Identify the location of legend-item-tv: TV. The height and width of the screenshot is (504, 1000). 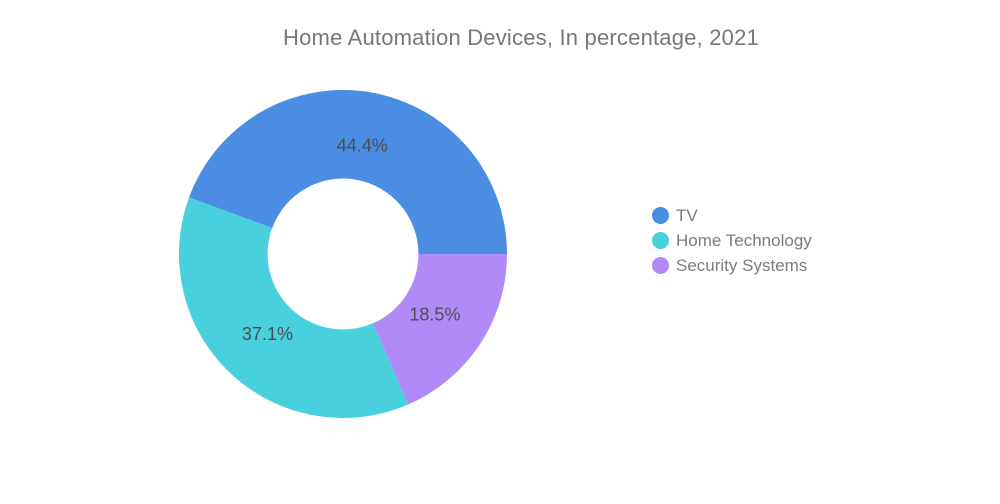
(732, 215).